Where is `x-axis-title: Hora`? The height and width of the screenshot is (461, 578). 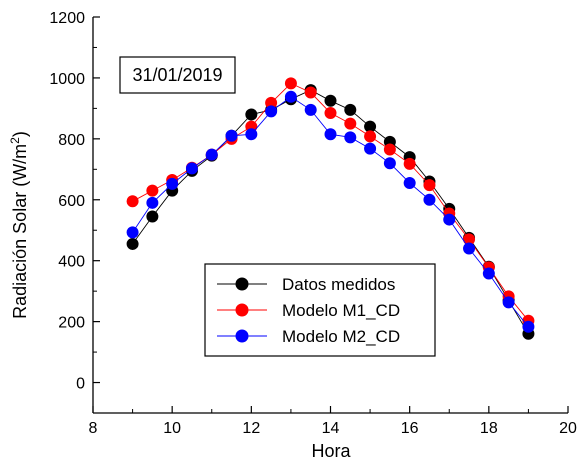 x-axis-title: Hora is located at coordinates (331, 451).